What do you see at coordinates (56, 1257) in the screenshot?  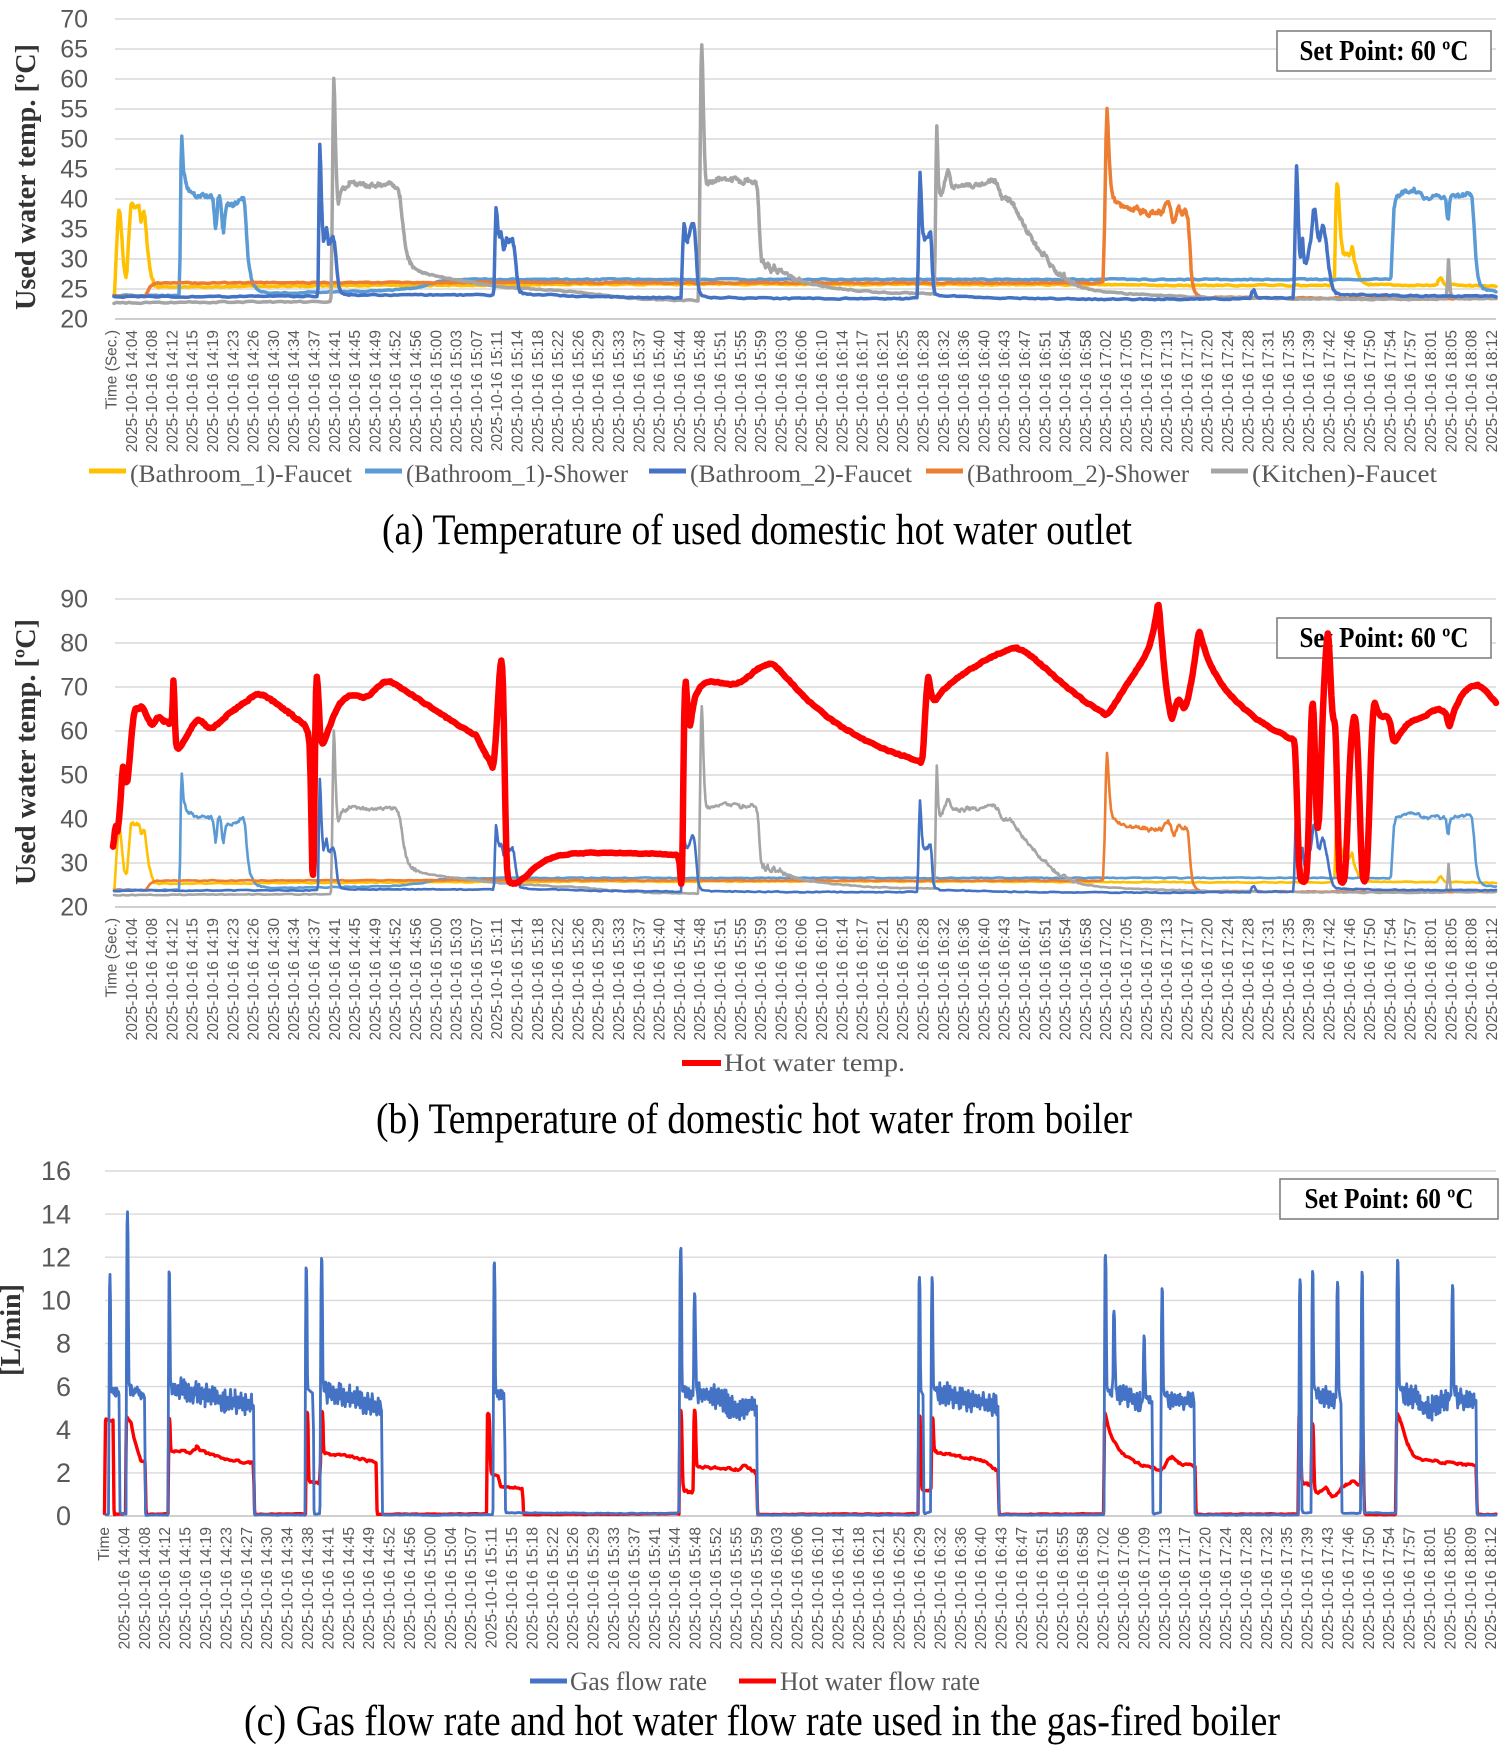 I see `svg-text: 12` at bounding box center [56, 1257].